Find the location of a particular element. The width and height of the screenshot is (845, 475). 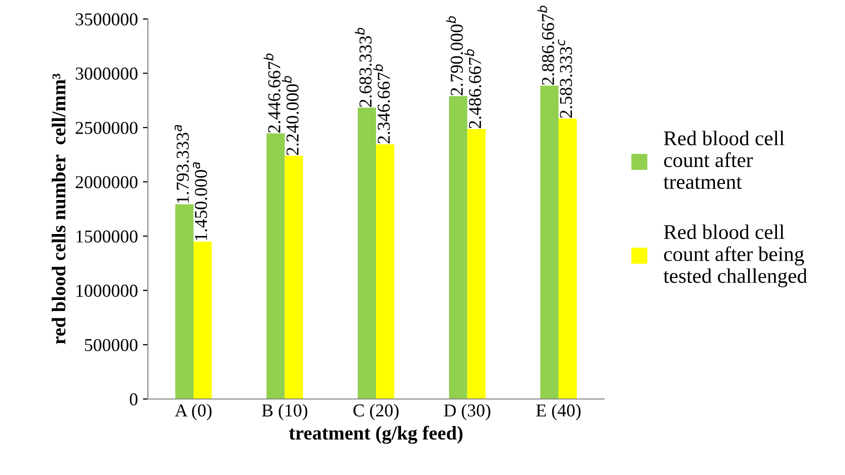

y-tick-label: 2500000 is located at coordinates (107, 128).